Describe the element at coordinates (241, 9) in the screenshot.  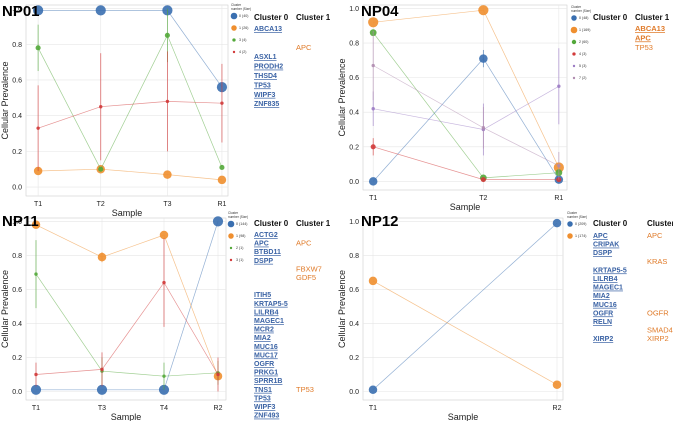
I see `legend-title: number (Size)` at that location.